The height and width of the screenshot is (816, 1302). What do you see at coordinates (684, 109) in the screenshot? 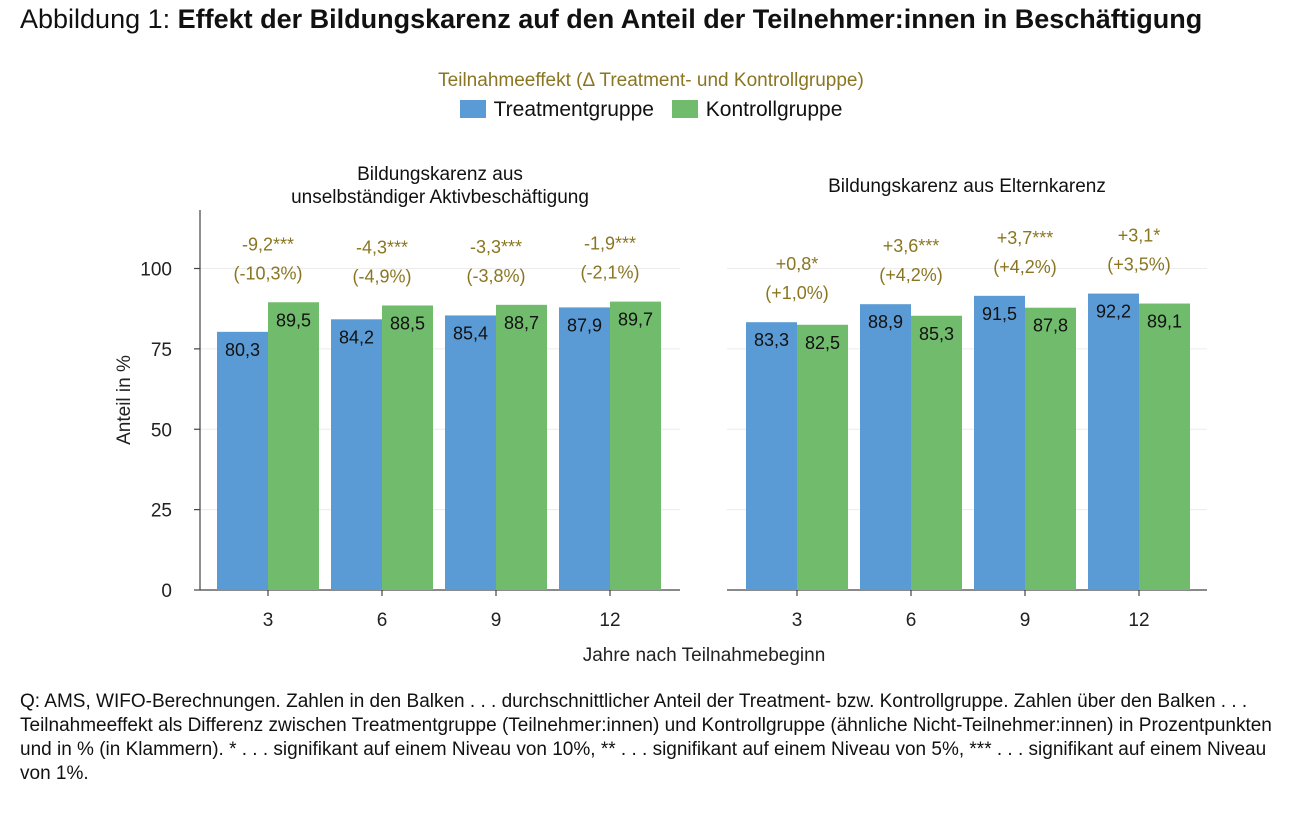
I see `legend-swatch-control` at bounding box center [684, 109].